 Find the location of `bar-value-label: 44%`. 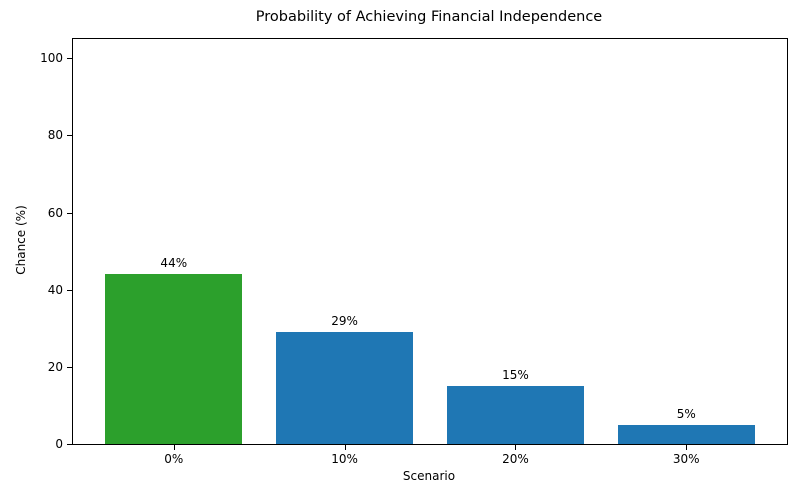

bar-value-label: 44% is located at coordinates (174, 263).